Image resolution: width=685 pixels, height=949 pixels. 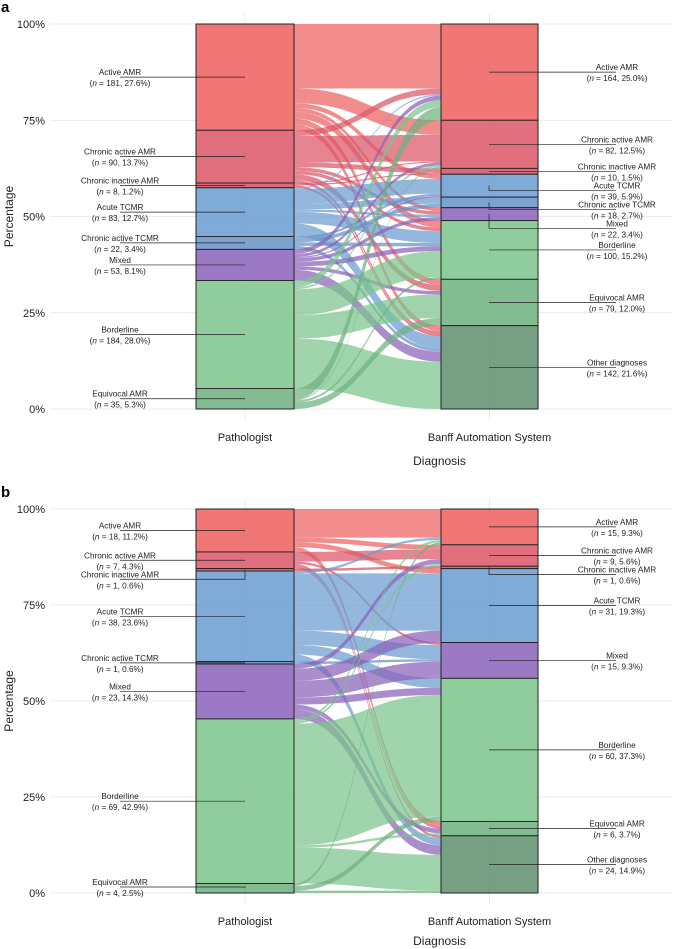 I want to click on left-label-stats: (n = 181, 27.6%), so click(x=120, y=83).